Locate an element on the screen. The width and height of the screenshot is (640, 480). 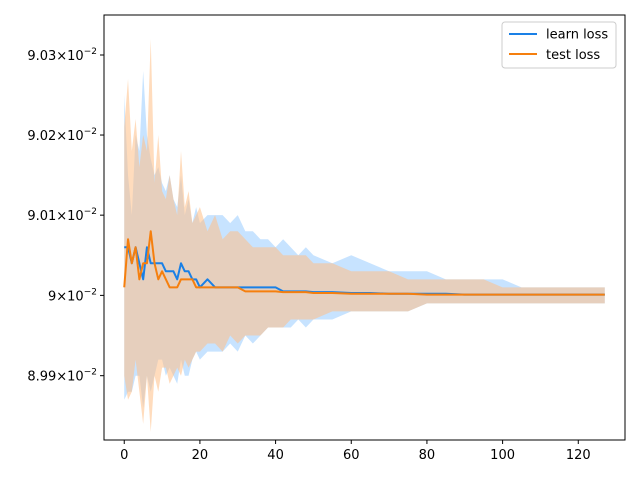
test-loss-line is located at coordinates (364, 263).